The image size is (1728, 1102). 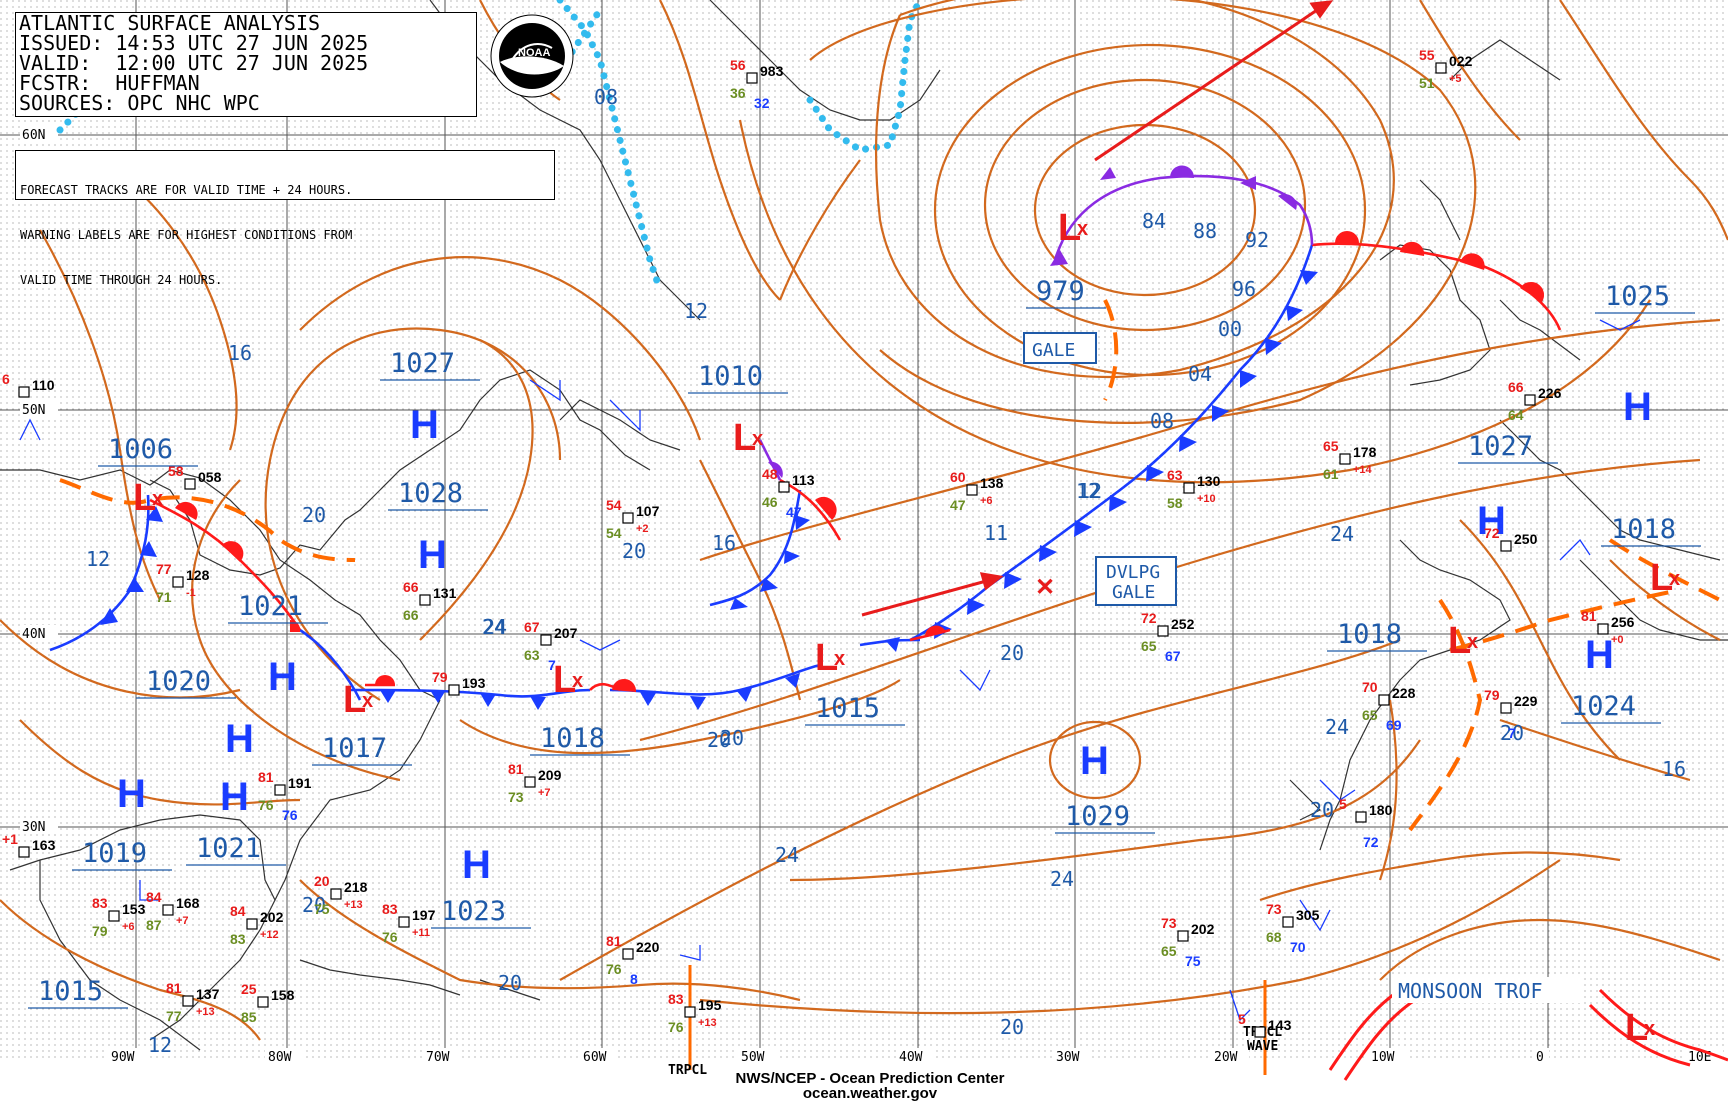 What do you see at coordinates (1331, 446) in the screenshot?
I see `station-temperature: 65` at bounding box center [1331, 446].